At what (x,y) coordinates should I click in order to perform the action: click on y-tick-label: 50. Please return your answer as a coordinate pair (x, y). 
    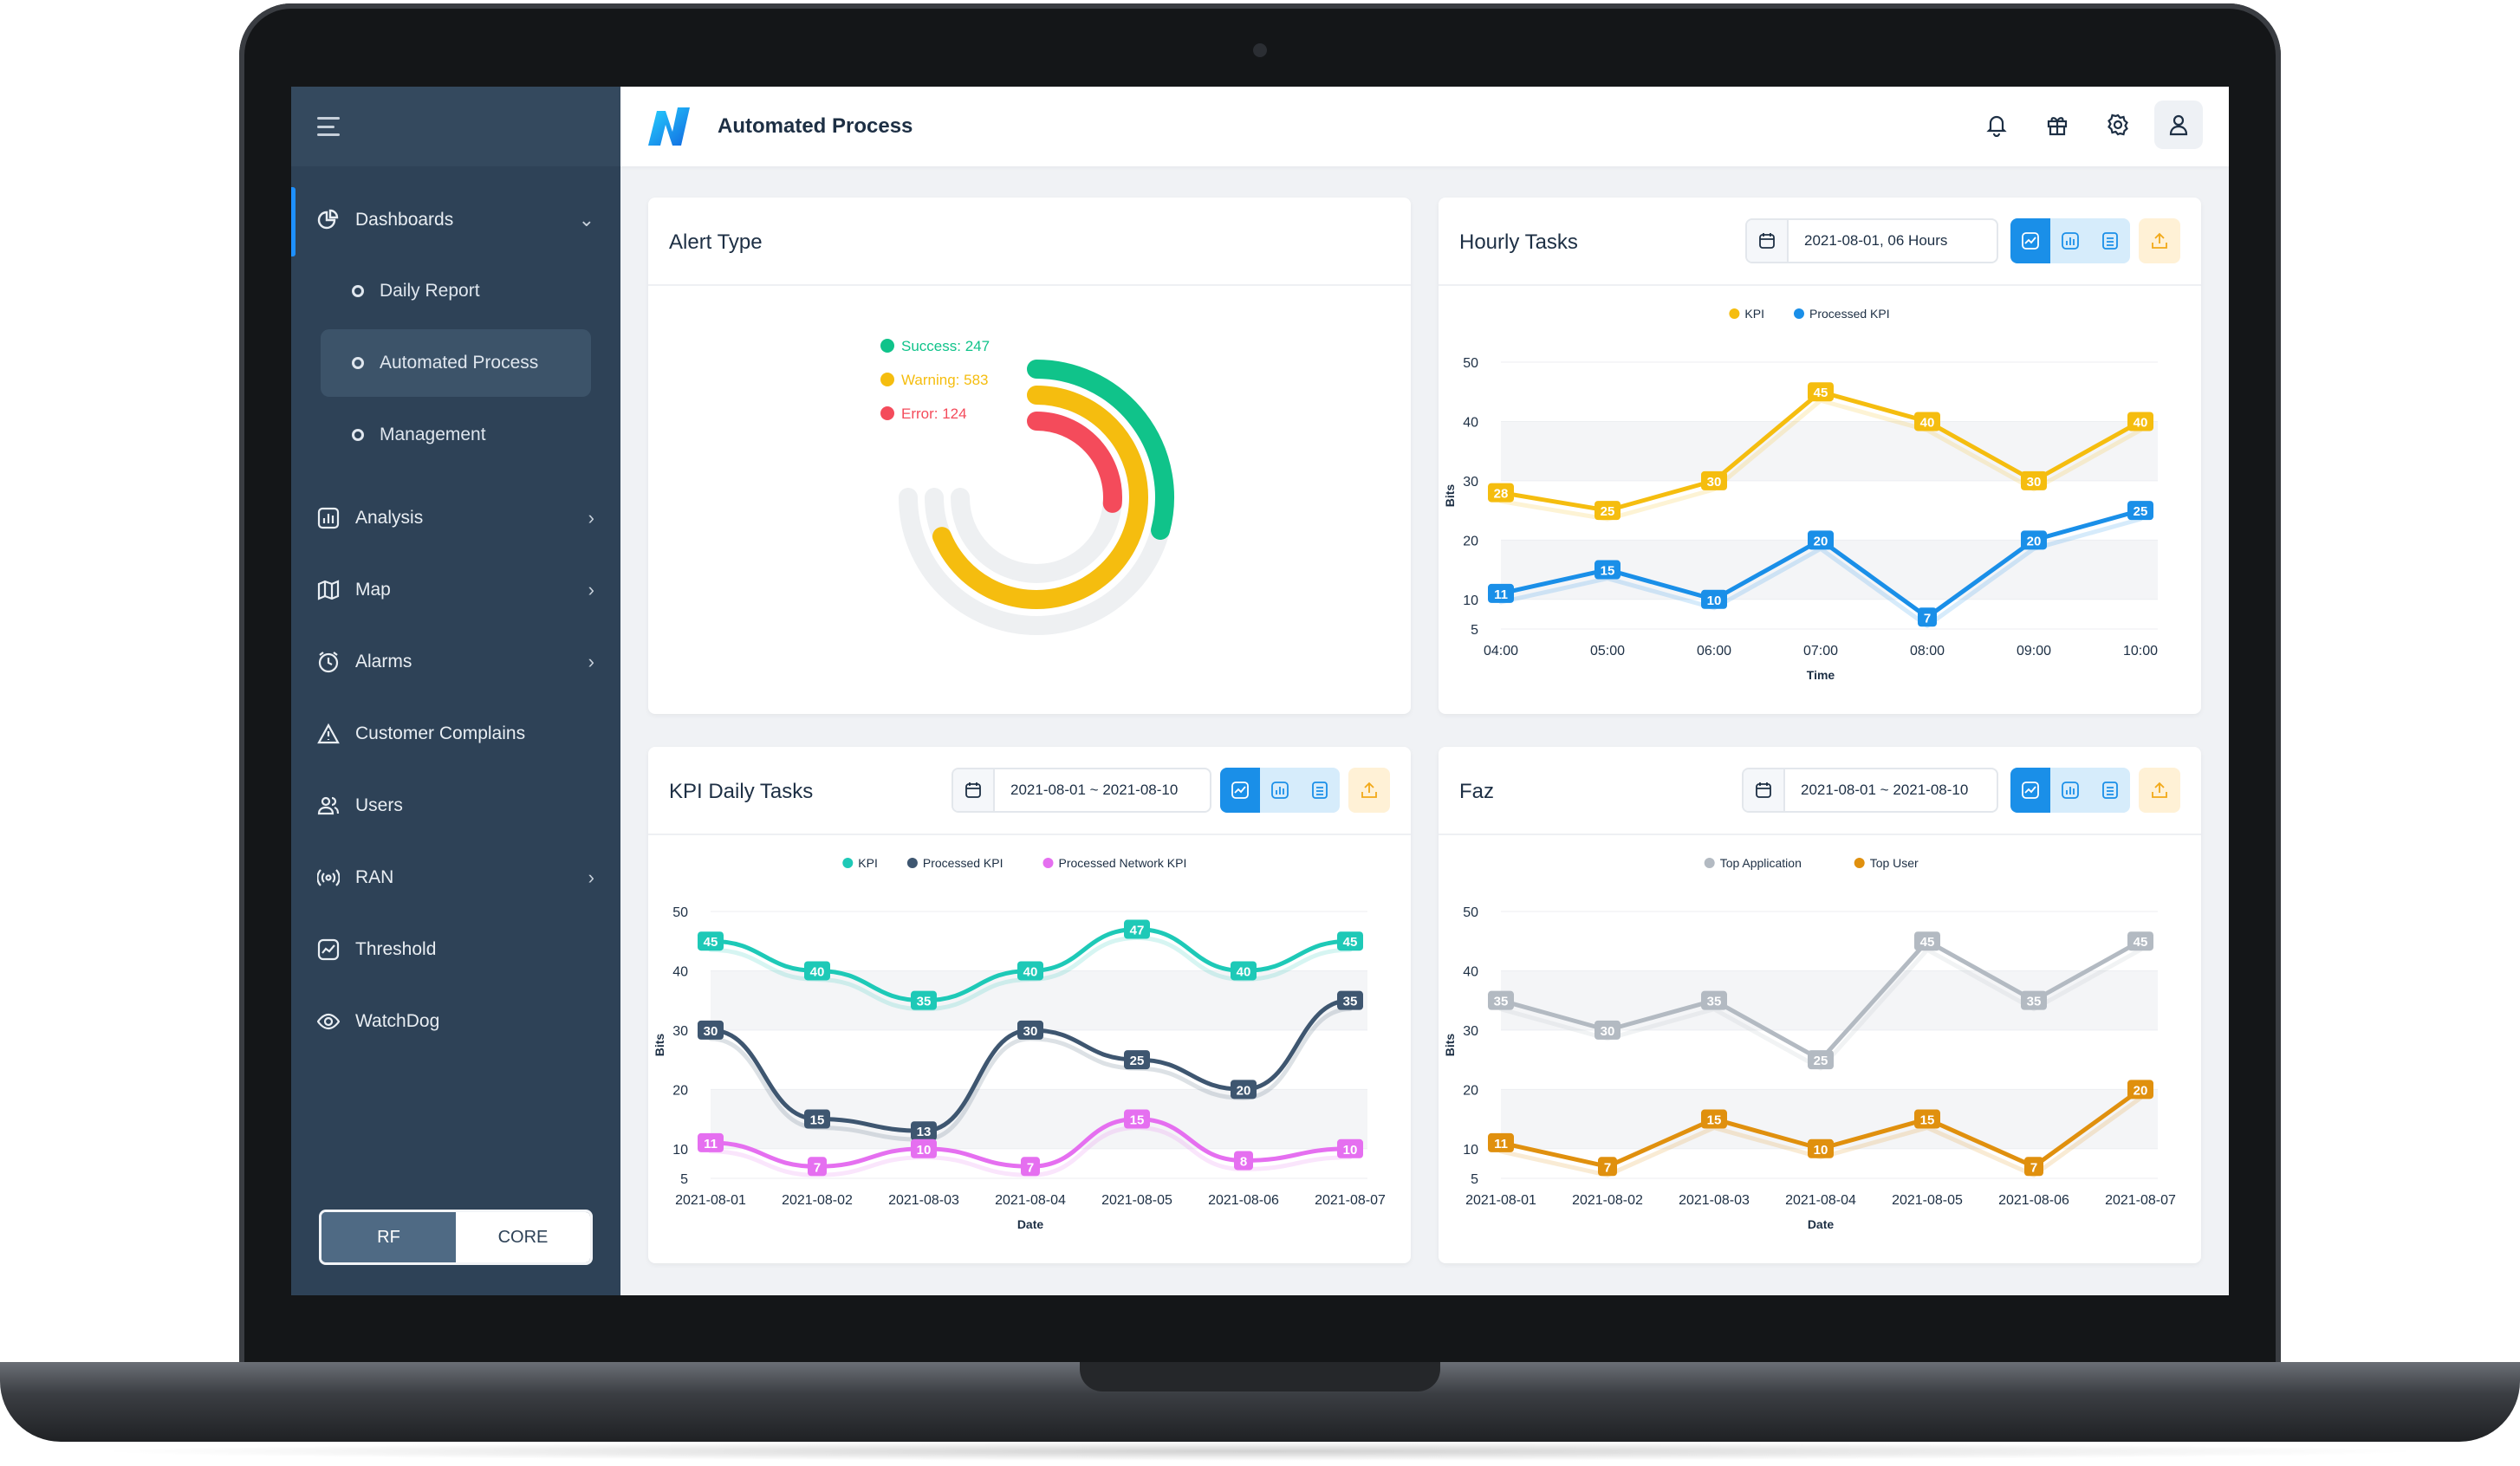
    Looking at the image, I should click on (680, 912).